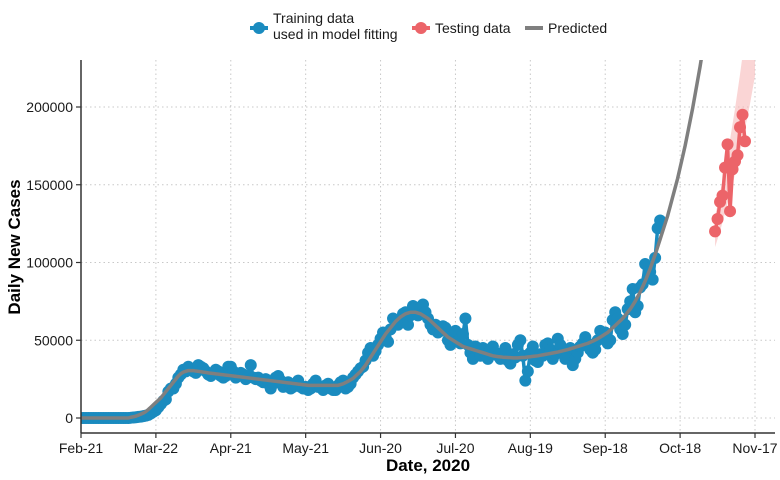  I want to click on y-tick-label: 200000, so click(49, 107).